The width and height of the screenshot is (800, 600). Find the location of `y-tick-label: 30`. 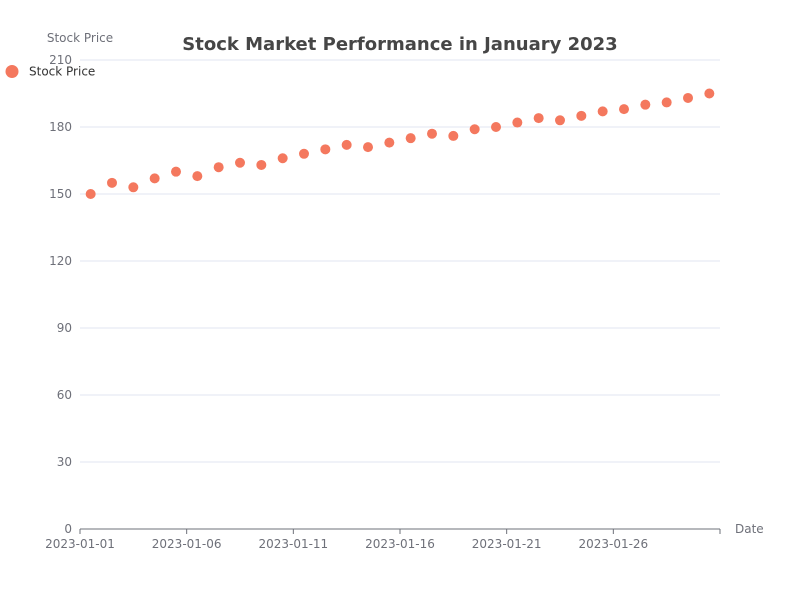

y-tick-label: 30 is located at coordinates (64, 462).